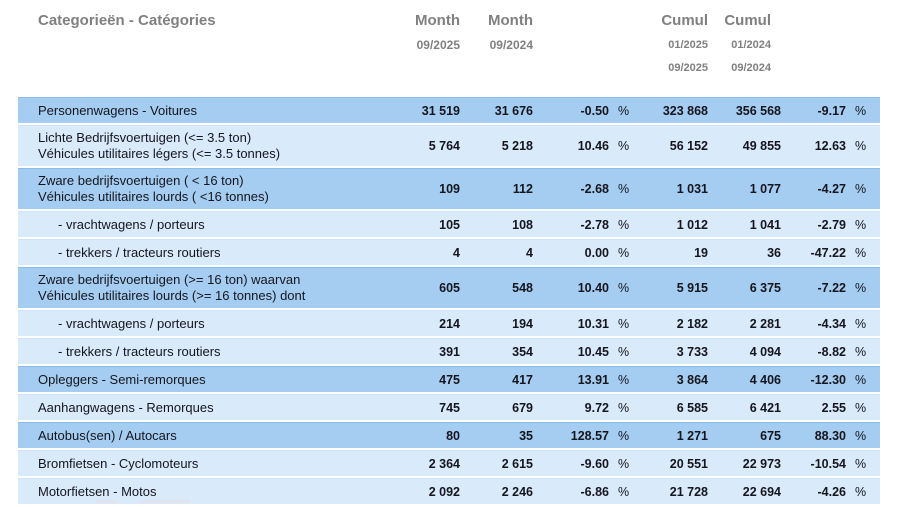 The width and height of the screenshot is (900, 507). I want to click on month-change-cell: 0.00, so click(596, 252).